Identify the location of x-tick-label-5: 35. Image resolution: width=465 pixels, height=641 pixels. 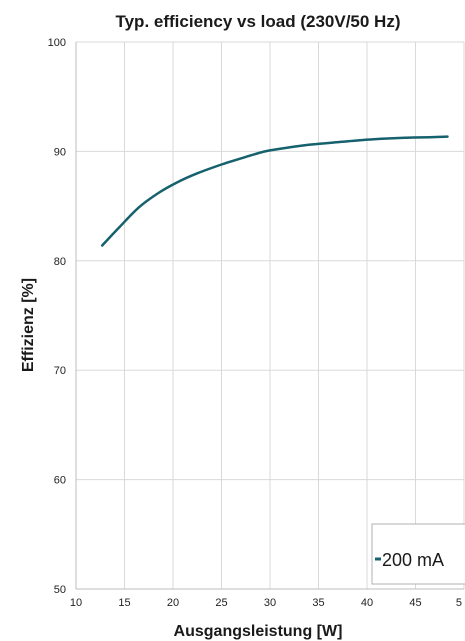
(318, 603).